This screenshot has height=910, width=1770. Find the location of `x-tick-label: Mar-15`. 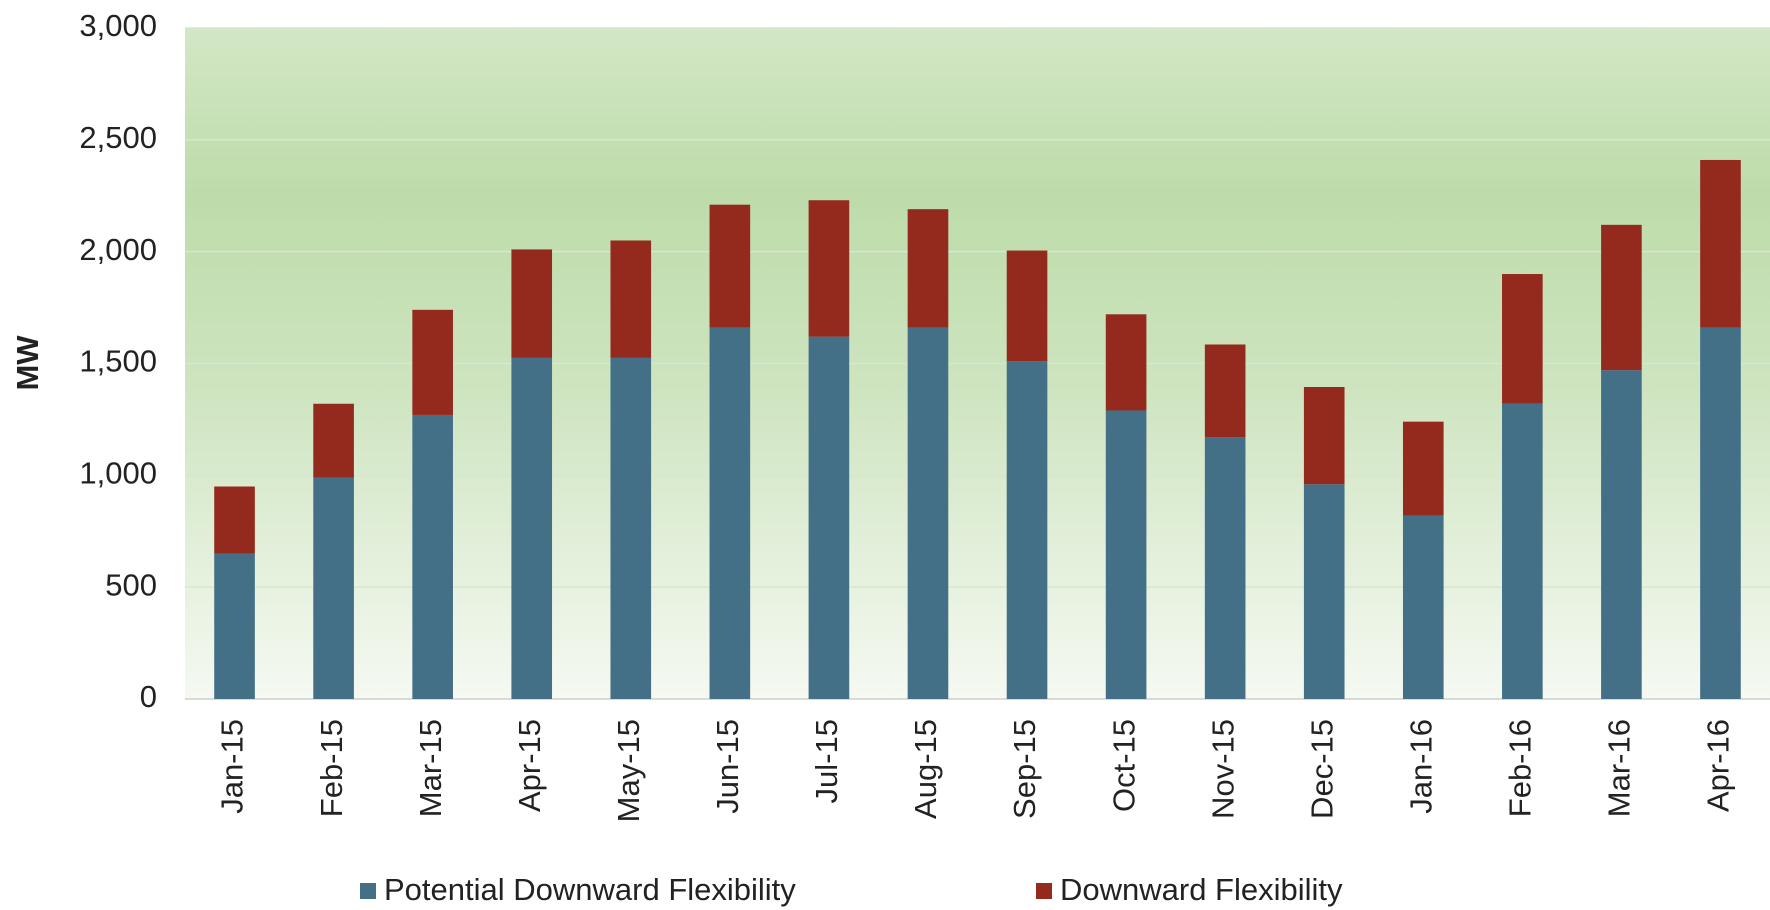

x-tick-label: Mar-15 is located at coordinates (430, 768).